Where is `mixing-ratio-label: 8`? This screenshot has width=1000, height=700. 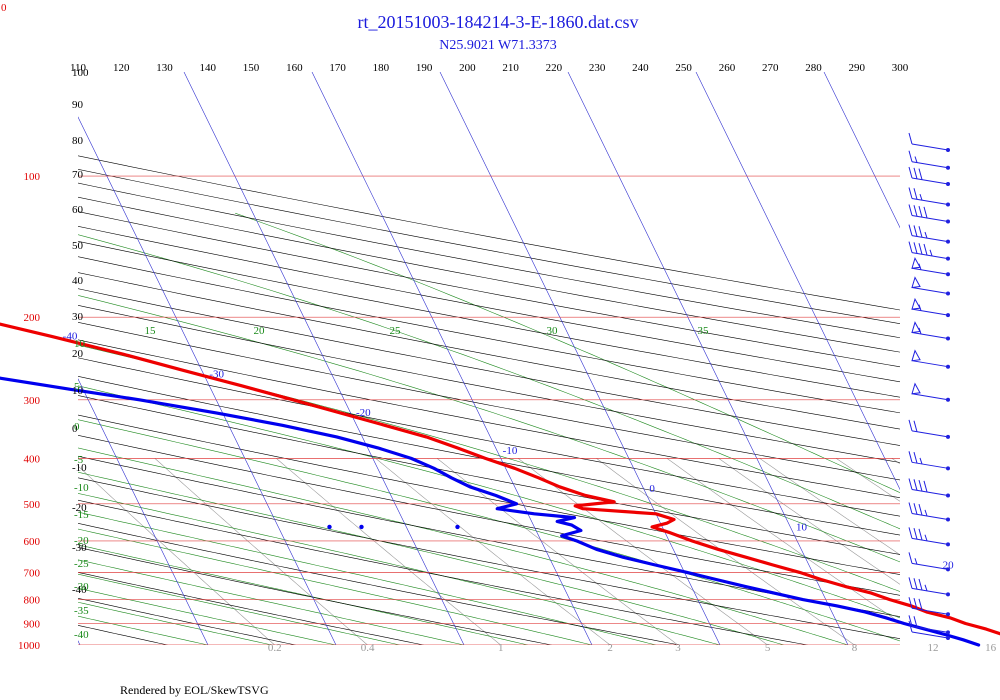 mixing-ratio-label: 8 is located at coordinates (855, 648).